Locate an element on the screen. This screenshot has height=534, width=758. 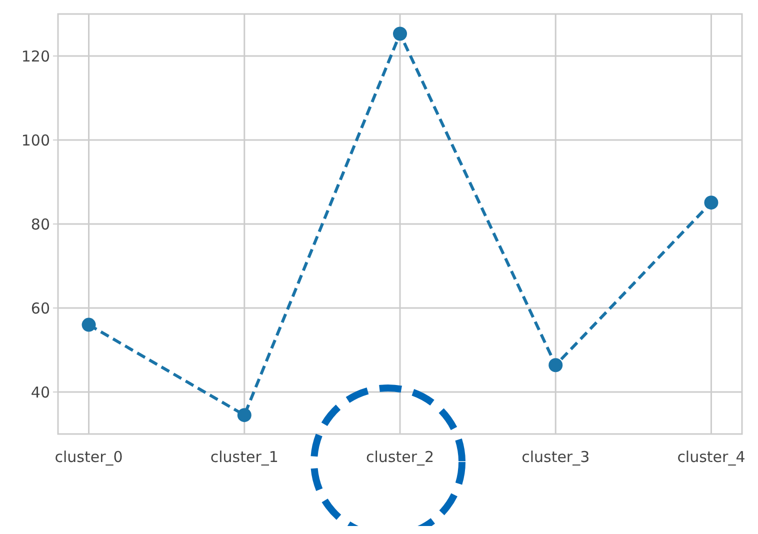
x-tick-label: cluster_2 is located at coordinates (400, 457).